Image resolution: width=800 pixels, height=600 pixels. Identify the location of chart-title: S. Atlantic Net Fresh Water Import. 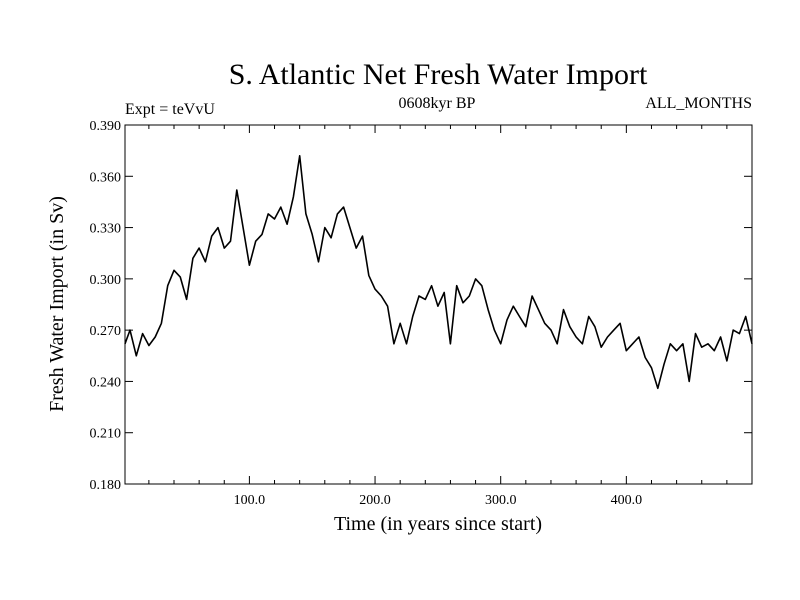
(438, 74).